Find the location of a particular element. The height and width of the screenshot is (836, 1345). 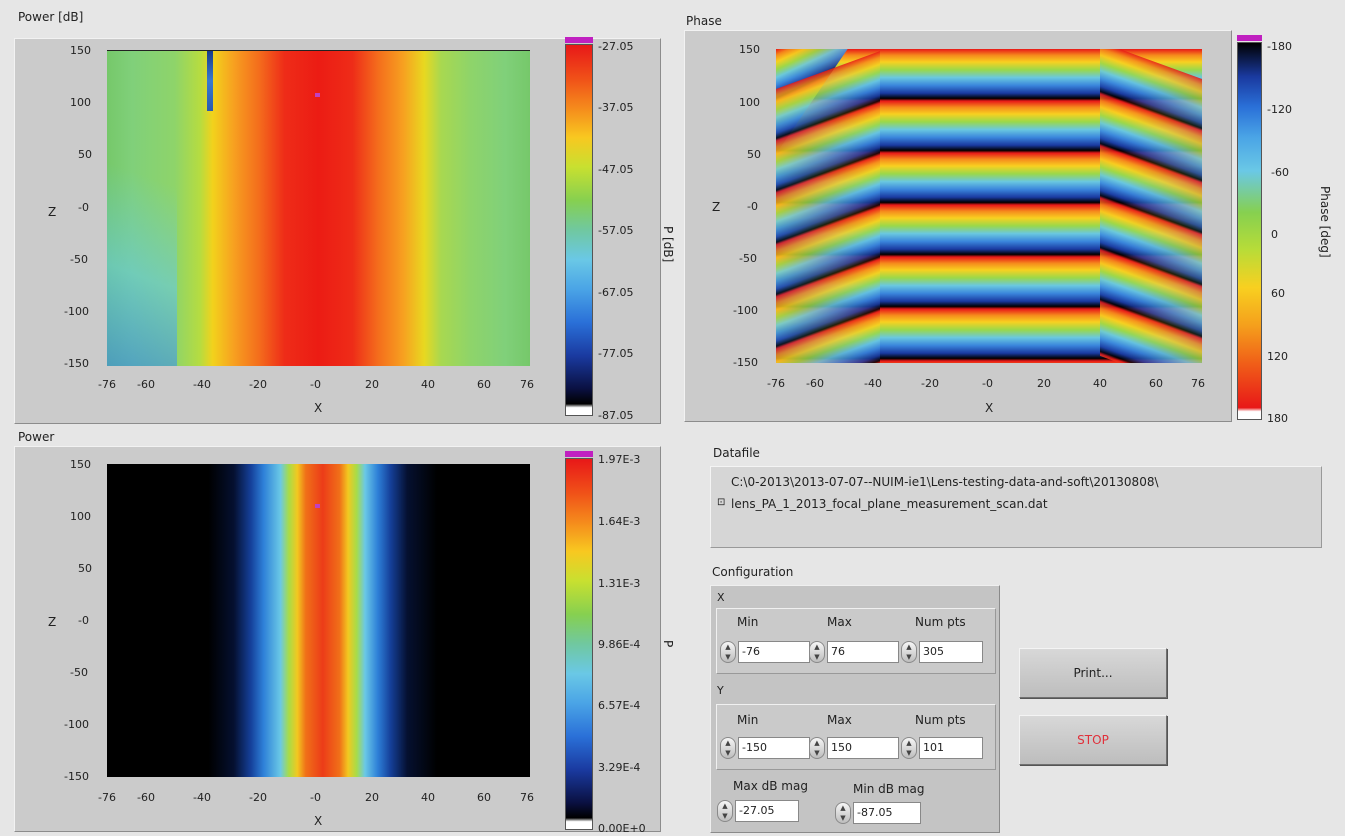

x-tick: -40 is located at coordinates (873, 383).